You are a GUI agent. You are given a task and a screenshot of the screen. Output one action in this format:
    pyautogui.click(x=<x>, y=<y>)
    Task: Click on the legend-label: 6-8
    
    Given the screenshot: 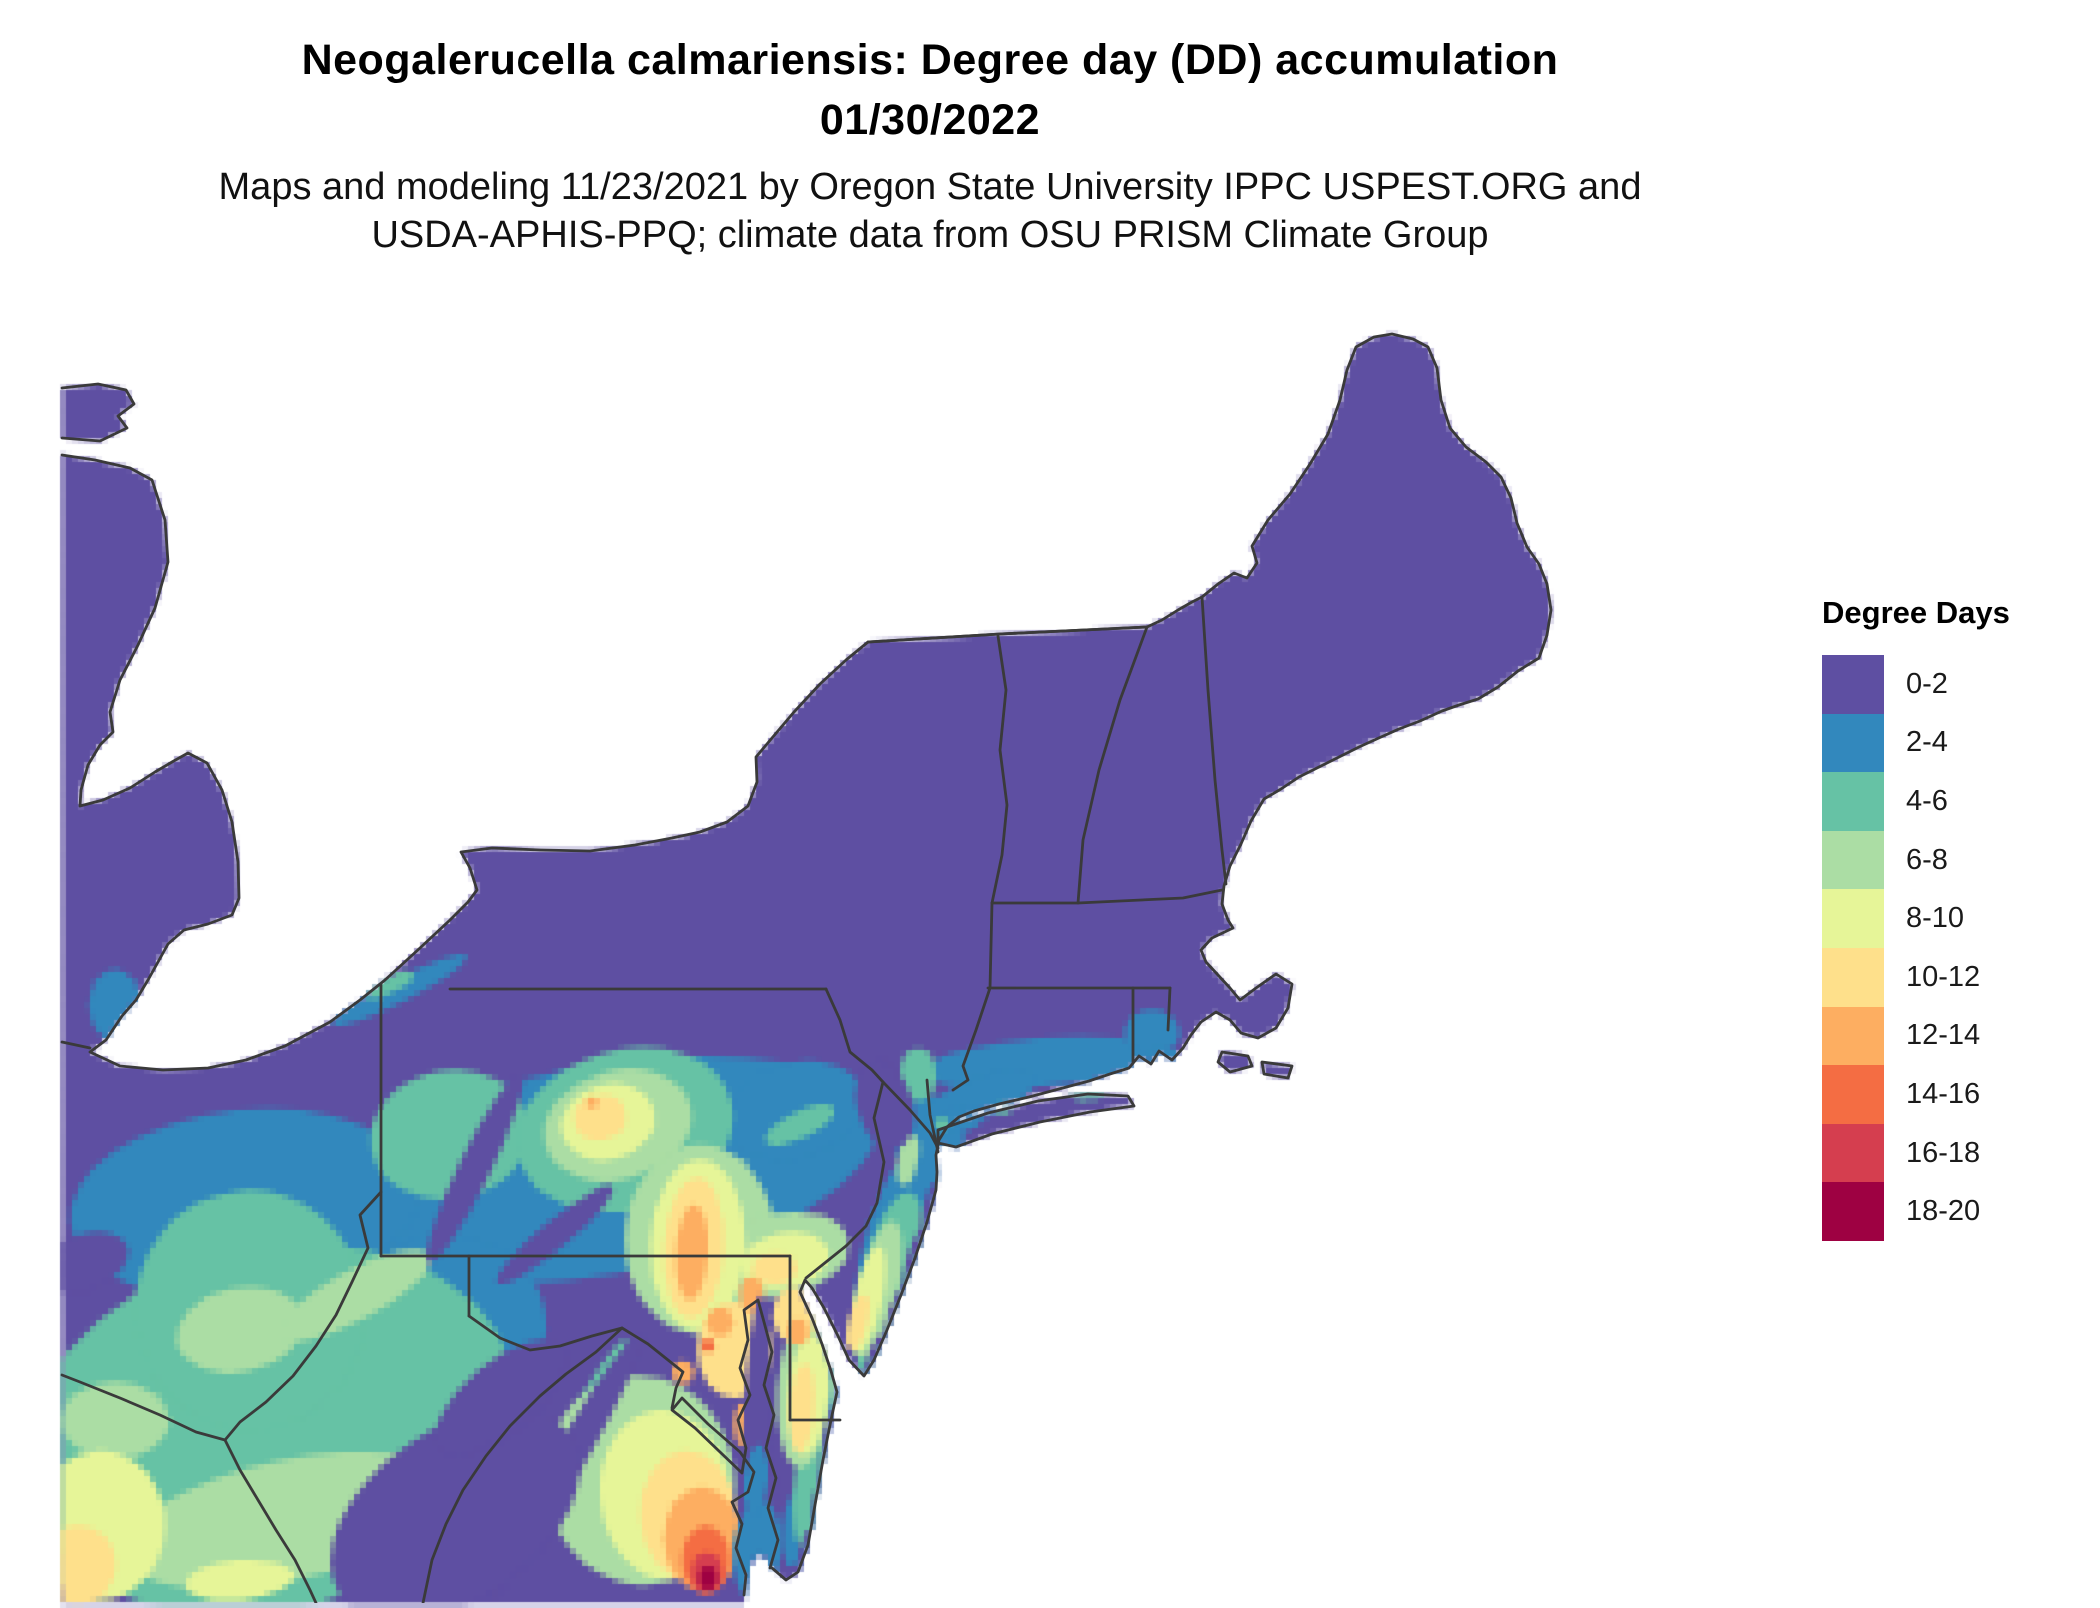 What is the action you would take?
    pyautogui.click(x=1927, y=859)
    